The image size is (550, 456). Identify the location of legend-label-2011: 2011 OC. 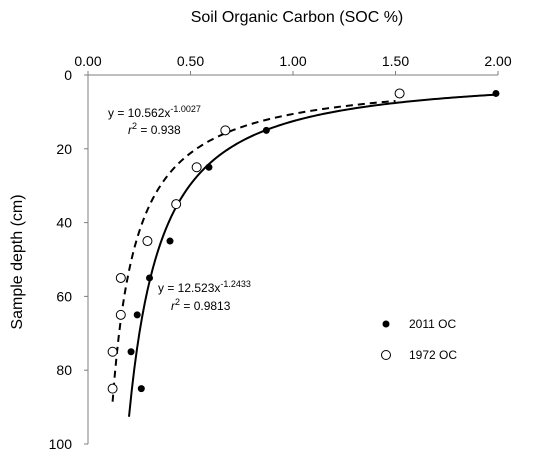
(432, 324).